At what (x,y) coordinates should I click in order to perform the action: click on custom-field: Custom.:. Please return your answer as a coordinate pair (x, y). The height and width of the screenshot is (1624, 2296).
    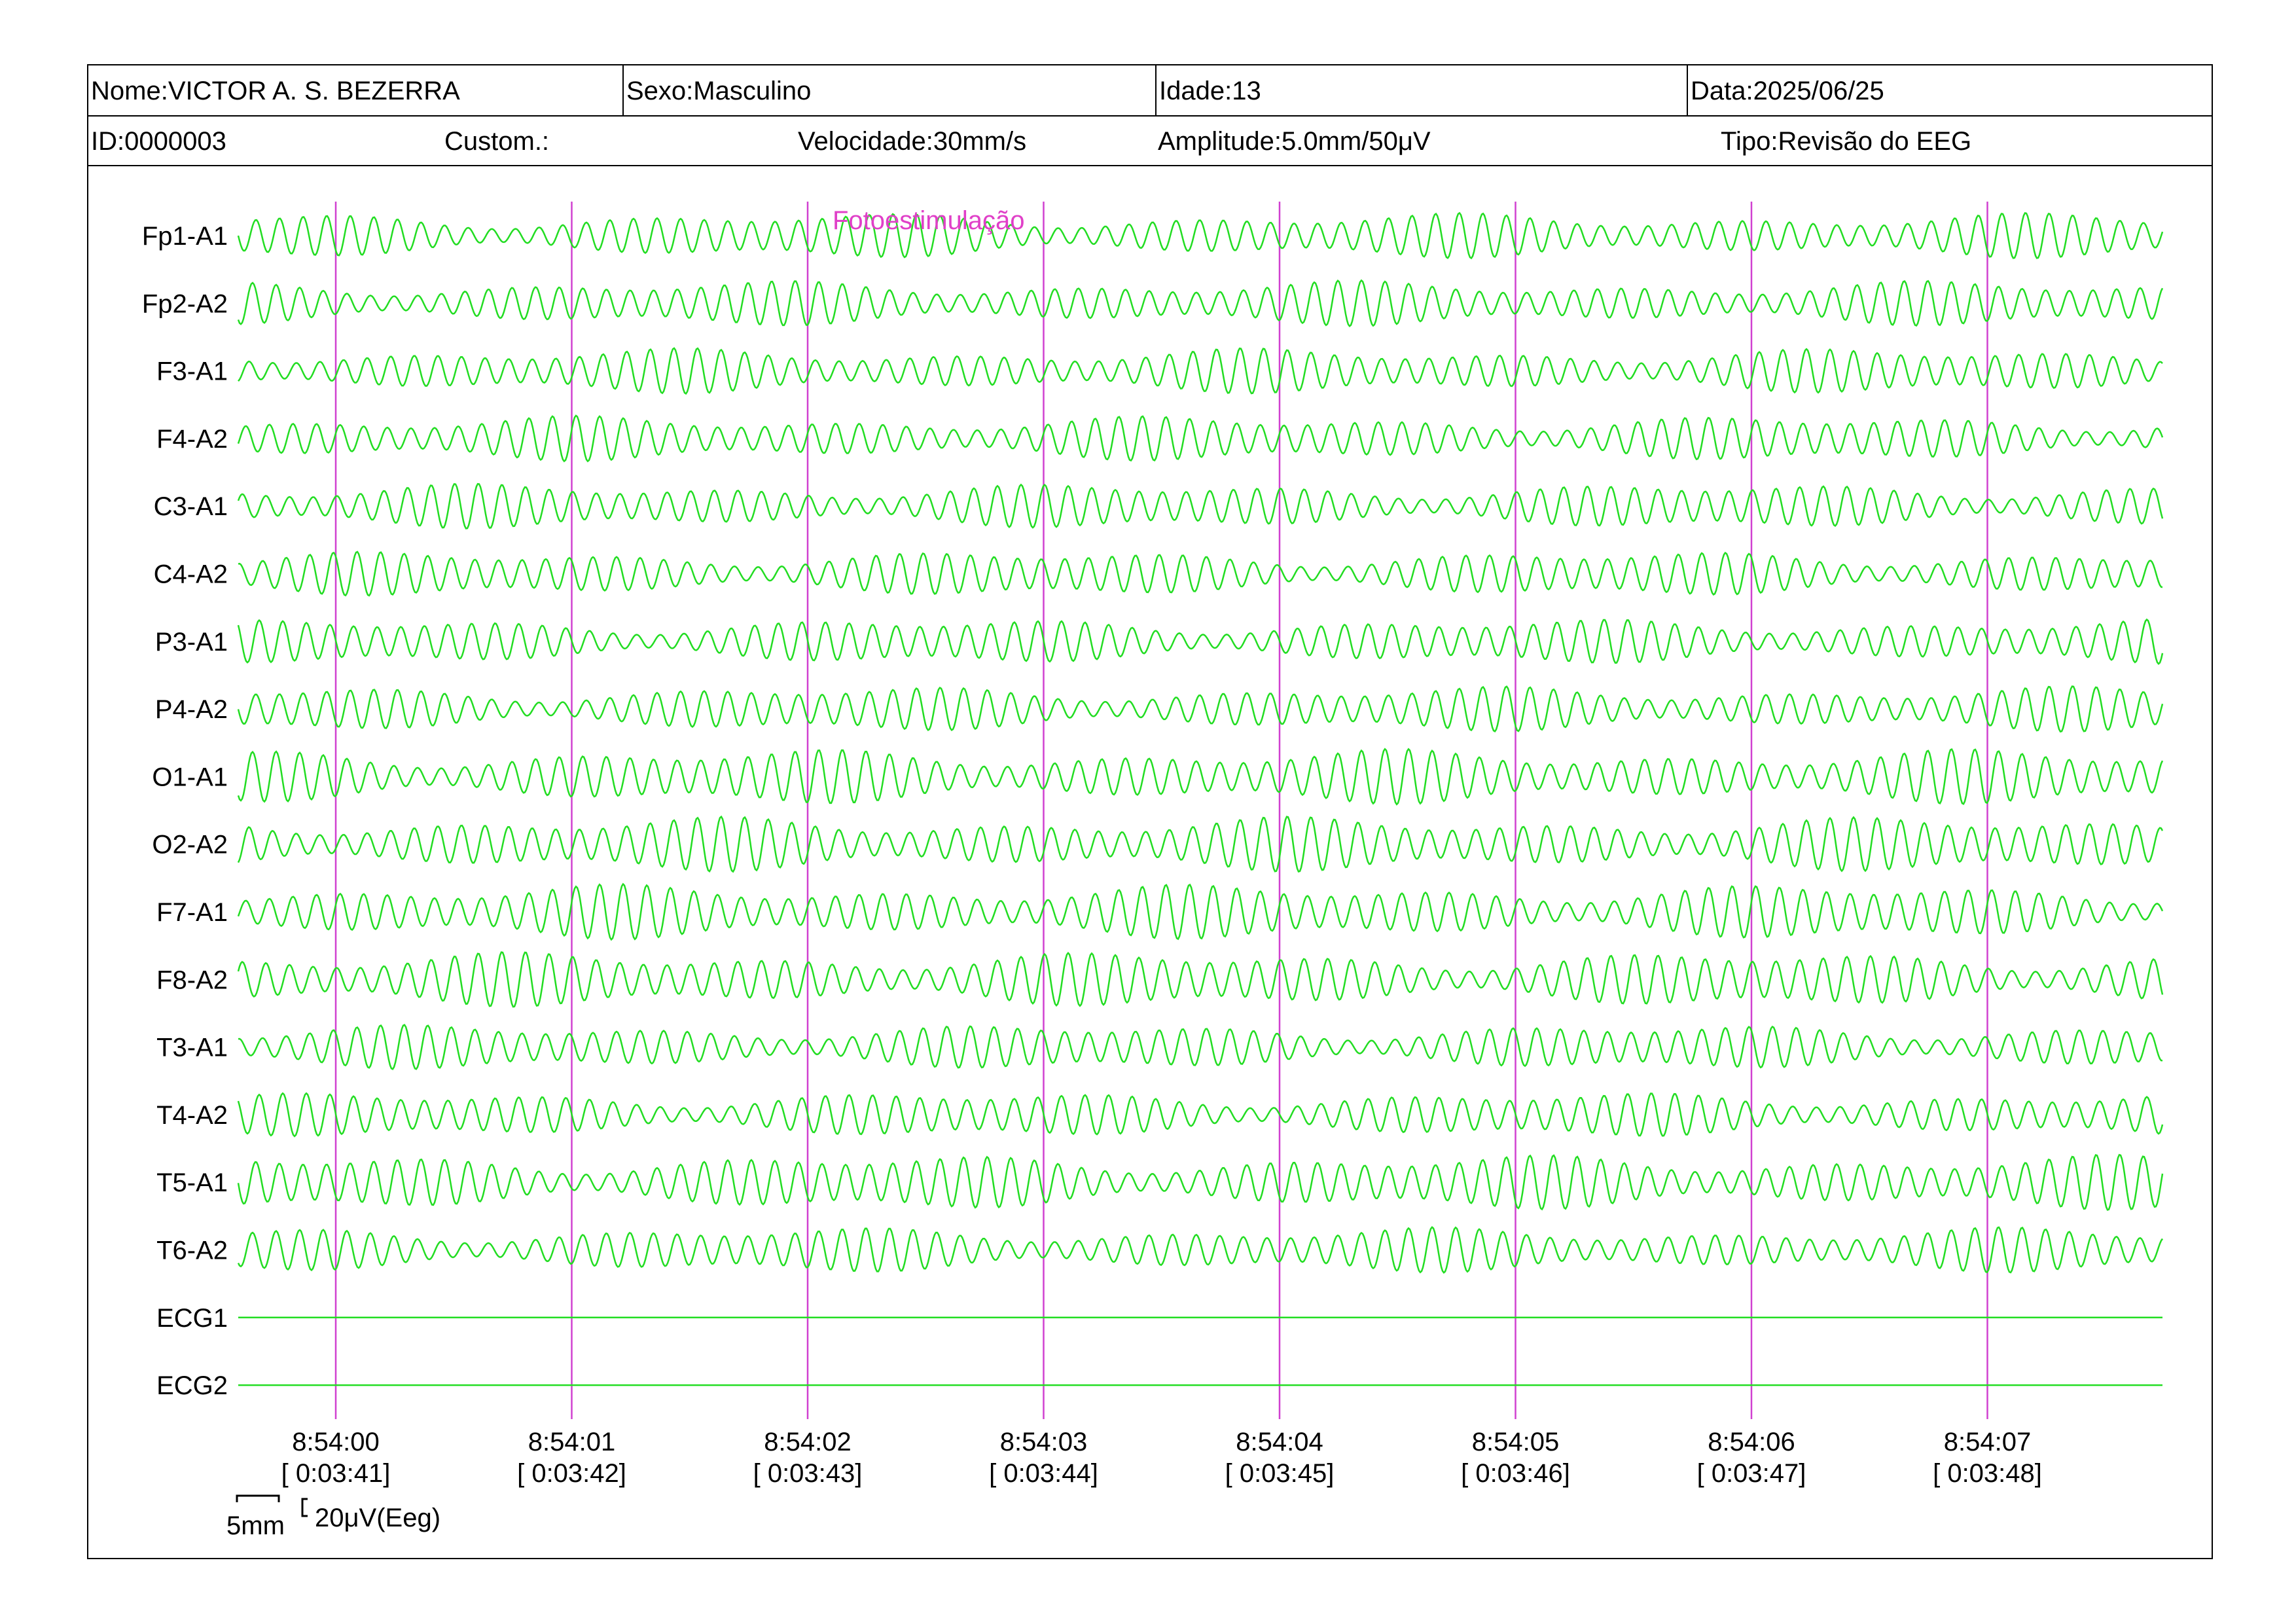
    Looking at the image, I should click on (497, 141).